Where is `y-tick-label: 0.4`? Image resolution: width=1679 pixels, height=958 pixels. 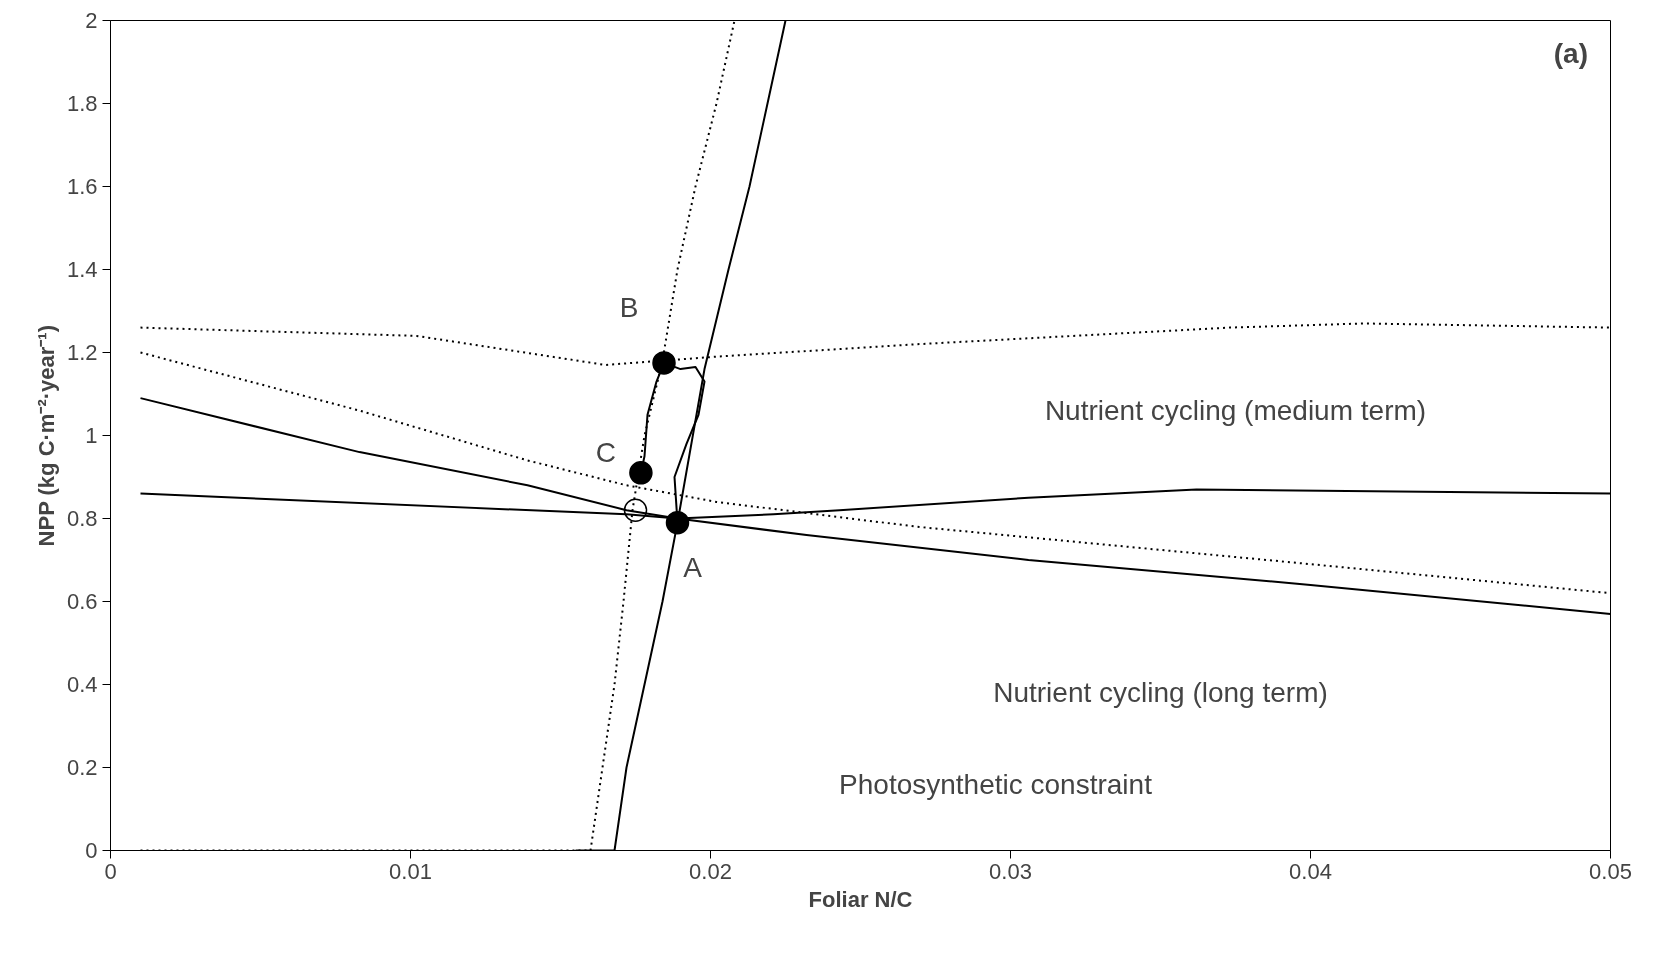 y-tick-label: 0.4 is located at coordinates (82, 684).